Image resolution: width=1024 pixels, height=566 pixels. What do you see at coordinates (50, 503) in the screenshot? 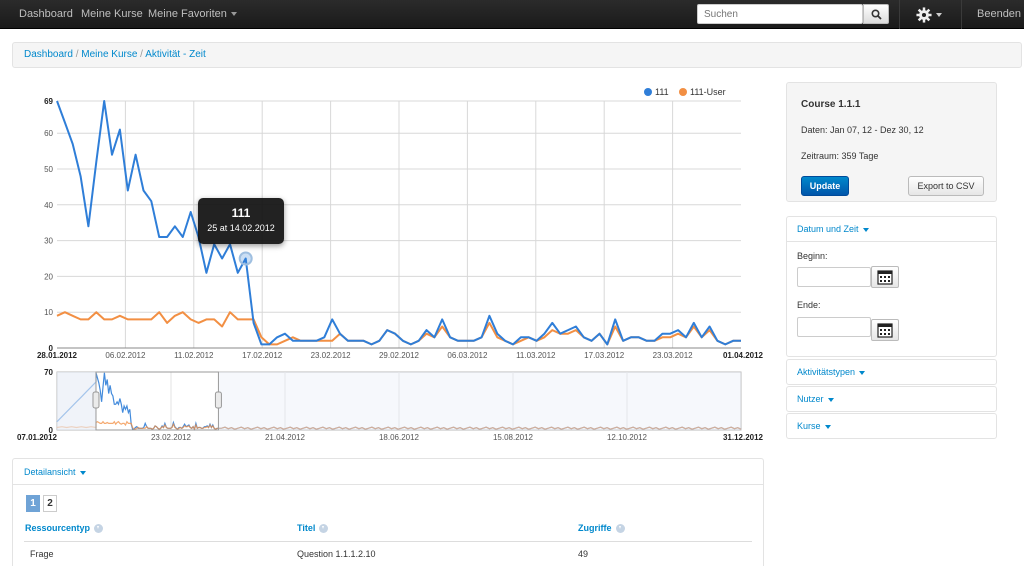
I see `page-button-2: 2` at bounding box center [50, 503].